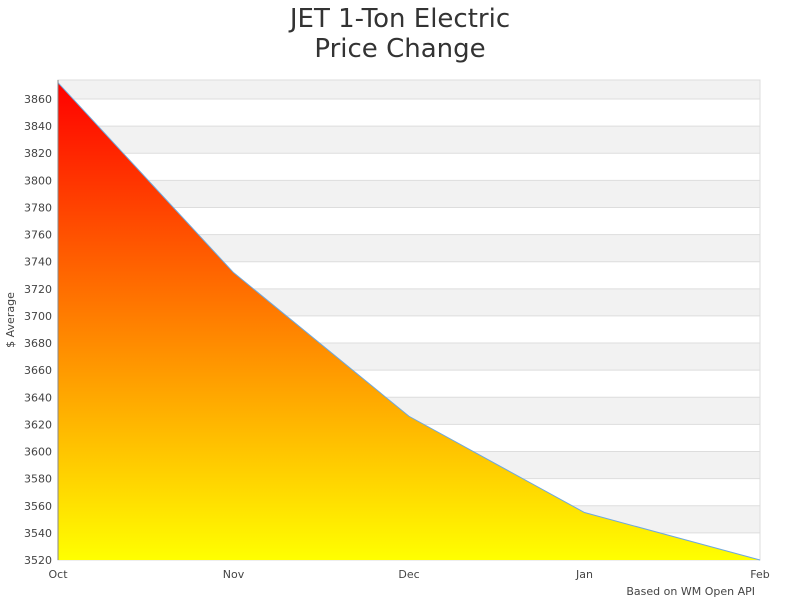  Describe the element at coordinates (399, 49) in the screenshot. I see `chart-title-line-2: Price Change` at that location.